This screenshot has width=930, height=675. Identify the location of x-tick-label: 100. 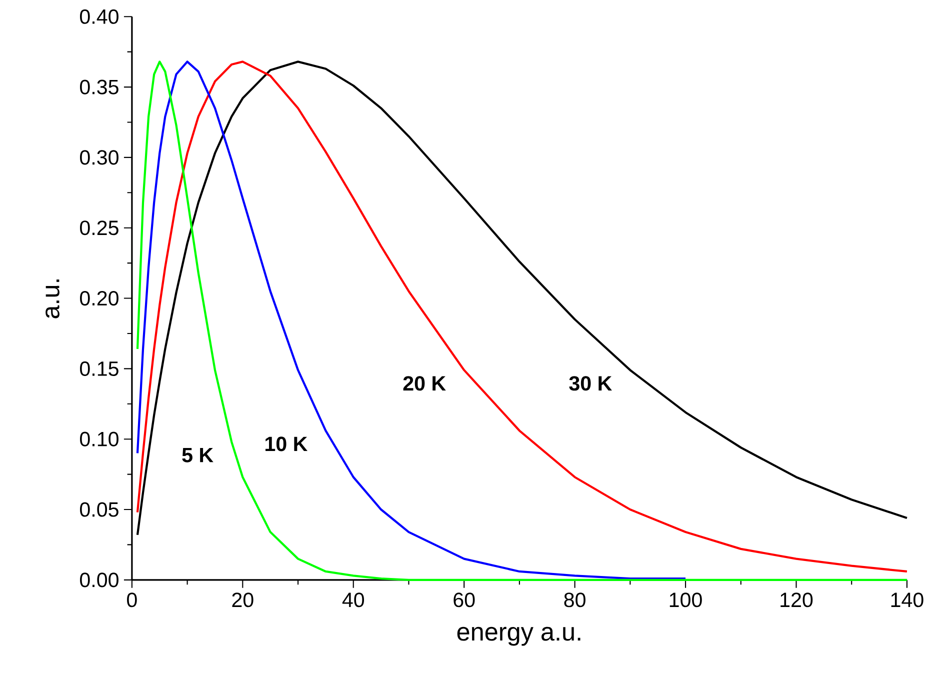
(686, 600).